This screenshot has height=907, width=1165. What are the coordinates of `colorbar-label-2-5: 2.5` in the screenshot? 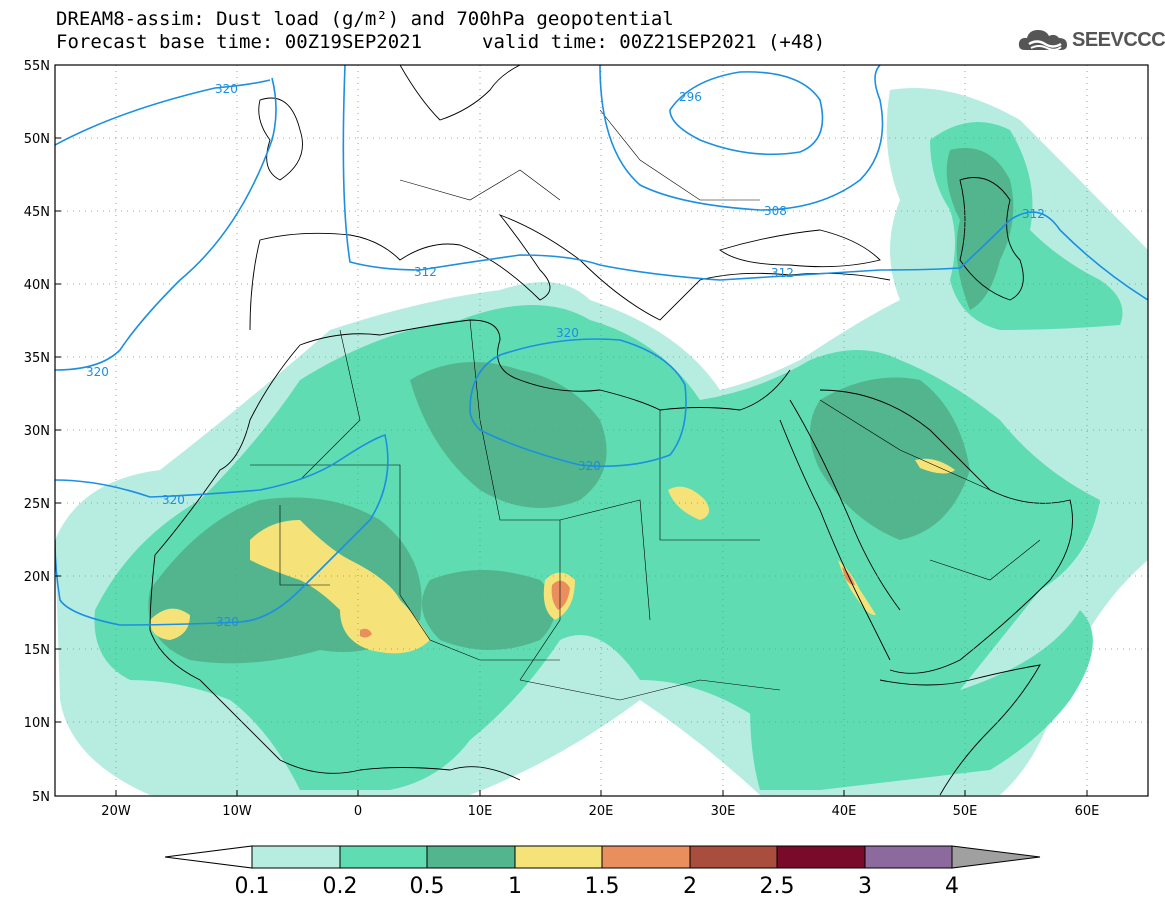 It's located at (777, 886).